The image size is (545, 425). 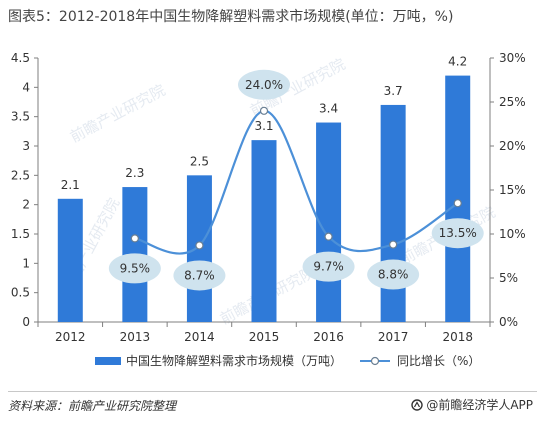 What do you see at coordinates (199, 337) in the screenshot?
I see `x-tick-label: 2014` at bounding box center [199, 337].